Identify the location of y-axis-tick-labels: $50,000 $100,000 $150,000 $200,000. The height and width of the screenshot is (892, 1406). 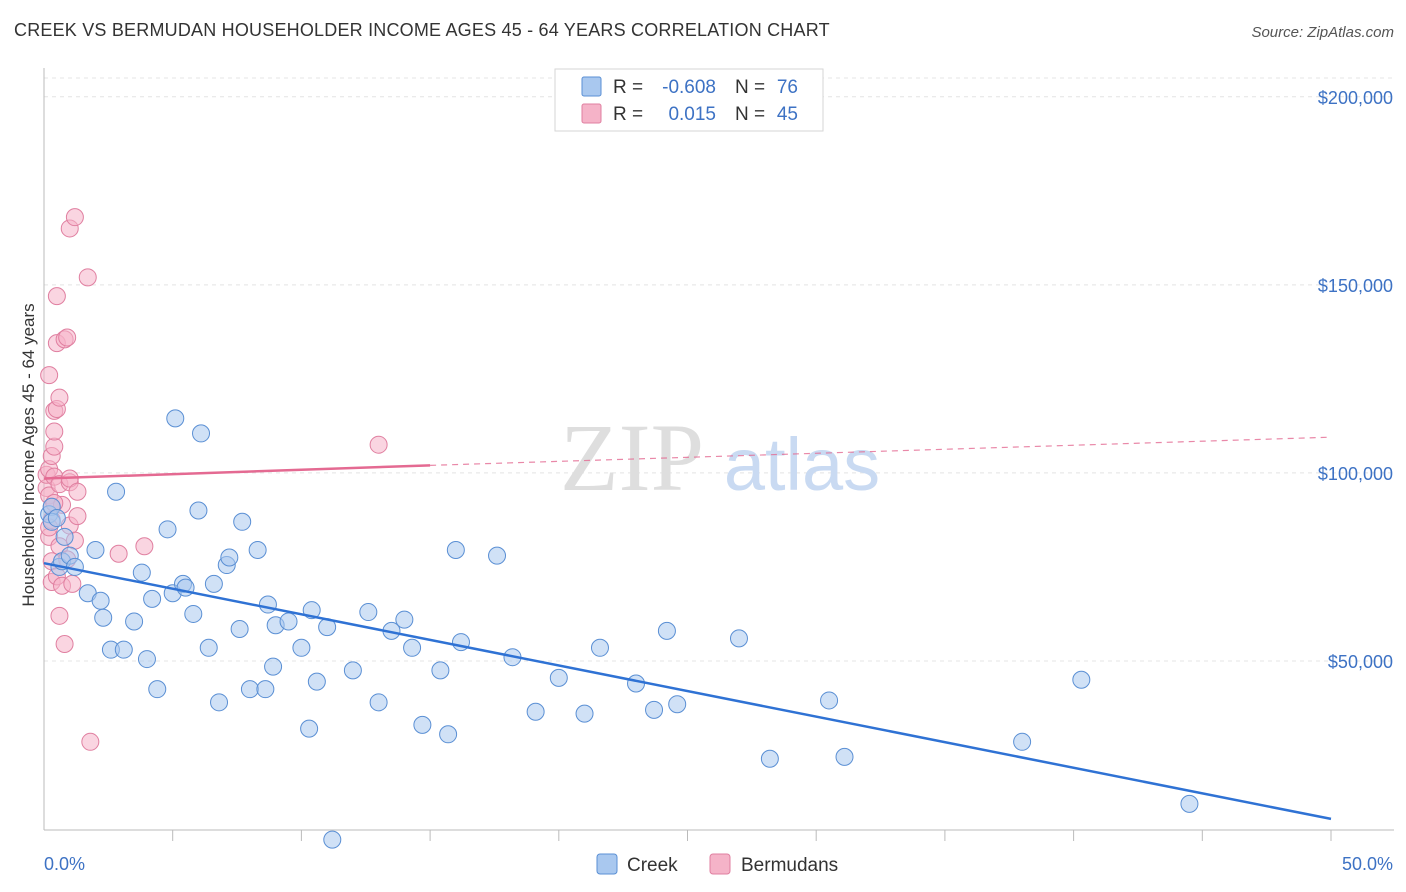
(1355, 380).